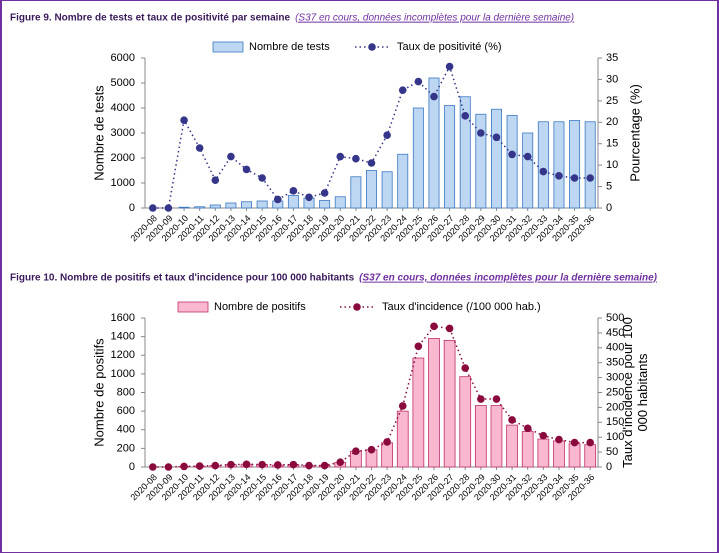  What do you see at coordinates (126, 392) in the screenshot?
I see `y-tick-label: 800` at bounding box center [126, 392].